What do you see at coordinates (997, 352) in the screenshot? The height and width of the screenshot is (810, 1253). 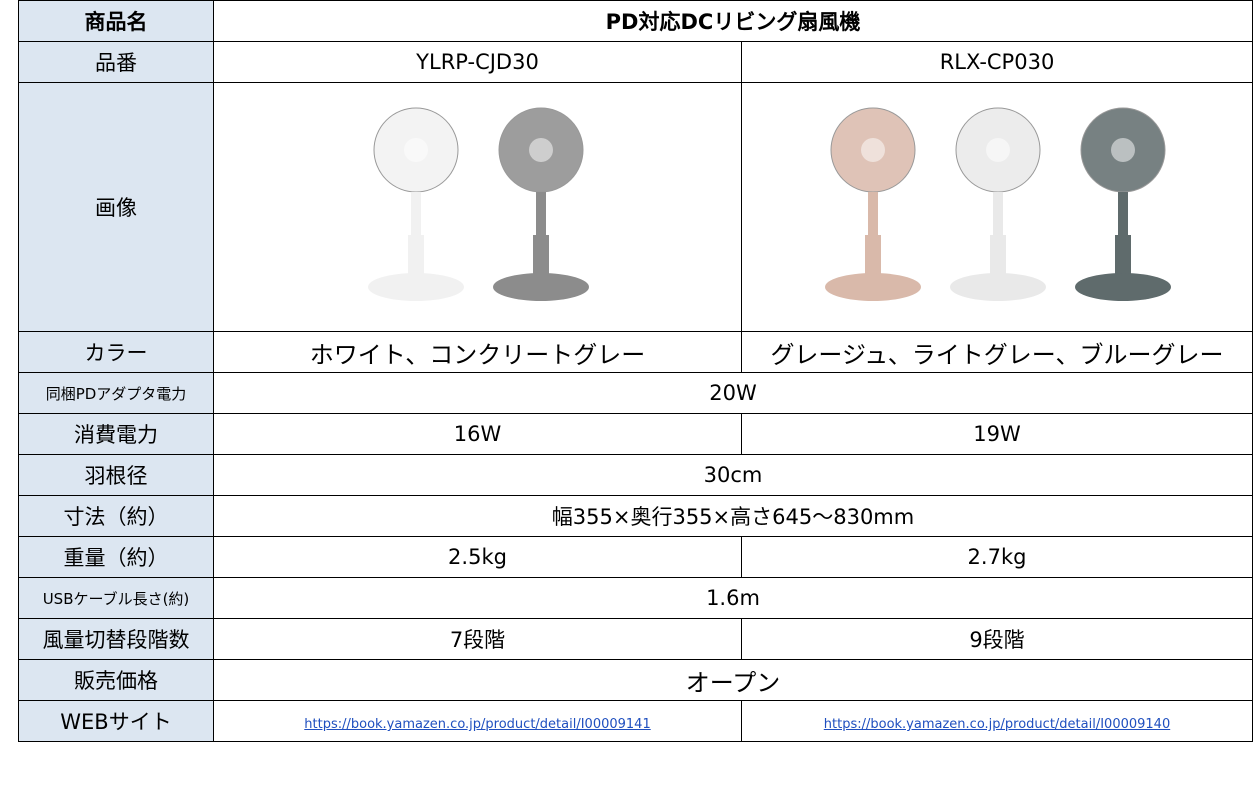 I see `value-cell: グレージュ、ライトグレー、ブルーグレー` at bounding box center [997, 352].